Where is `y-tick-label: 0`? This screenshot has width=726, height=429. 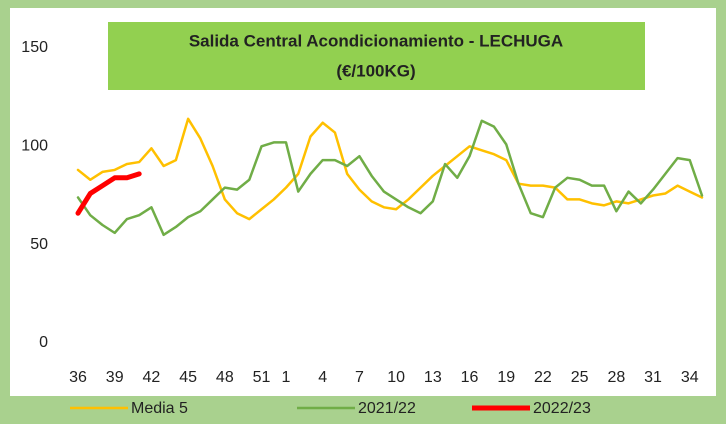 y-tick-label: 0 is located at coordinates (43, 342).